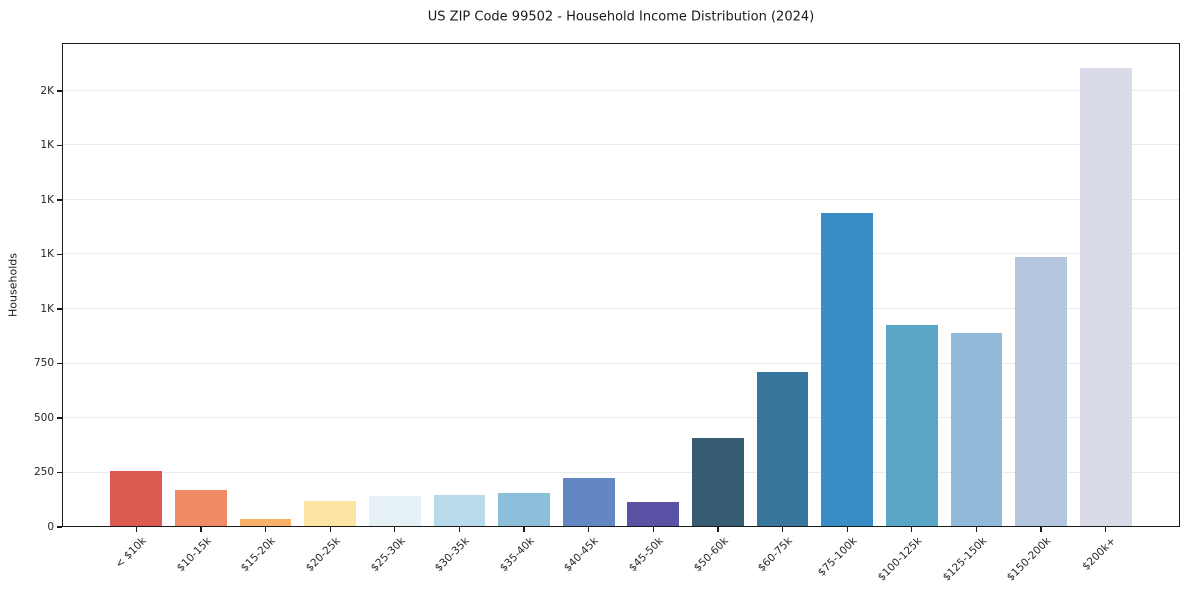 The image size is (1189, 590). I want to click on bar-15-20k, so click(265, 523).